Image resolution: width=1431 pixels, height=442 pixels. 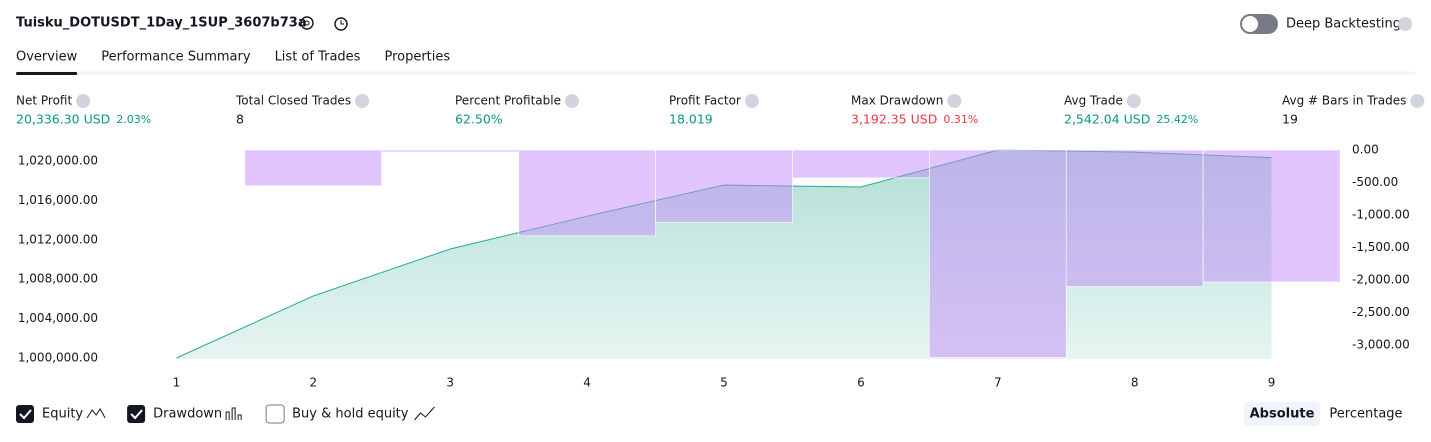 I want to click on y2-tick-label: -500.00, so click(x=1375, y=182).